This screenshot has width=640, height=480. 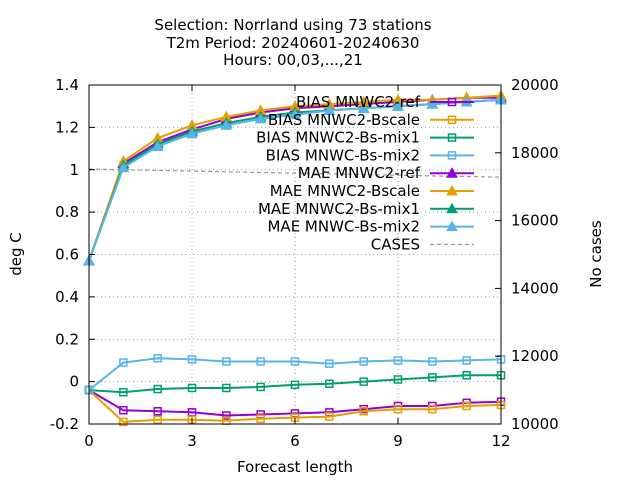 What do you see at coordinates (535, 424) in the screenshot?
I see `y2-tick-label: 10000` at bounding box center [535, 424].